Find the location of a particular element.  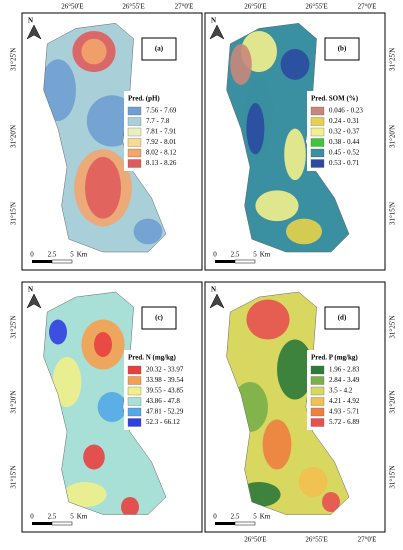

longitude-label: 26°50'E is located at coordinates (255, 540).